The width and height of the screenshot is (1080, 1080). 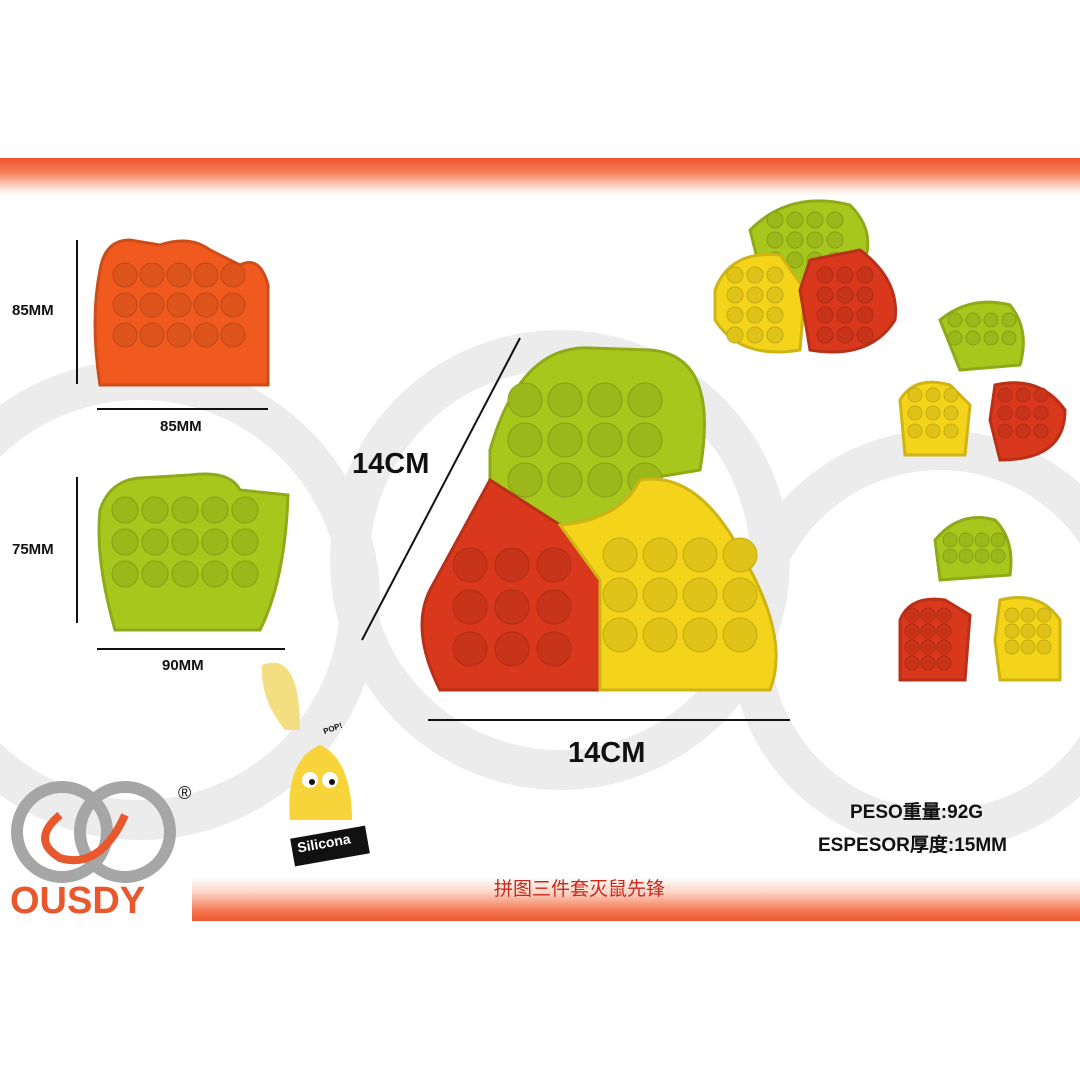 I want to click on main-side-label: 14CM, so click(x=391, y=464).